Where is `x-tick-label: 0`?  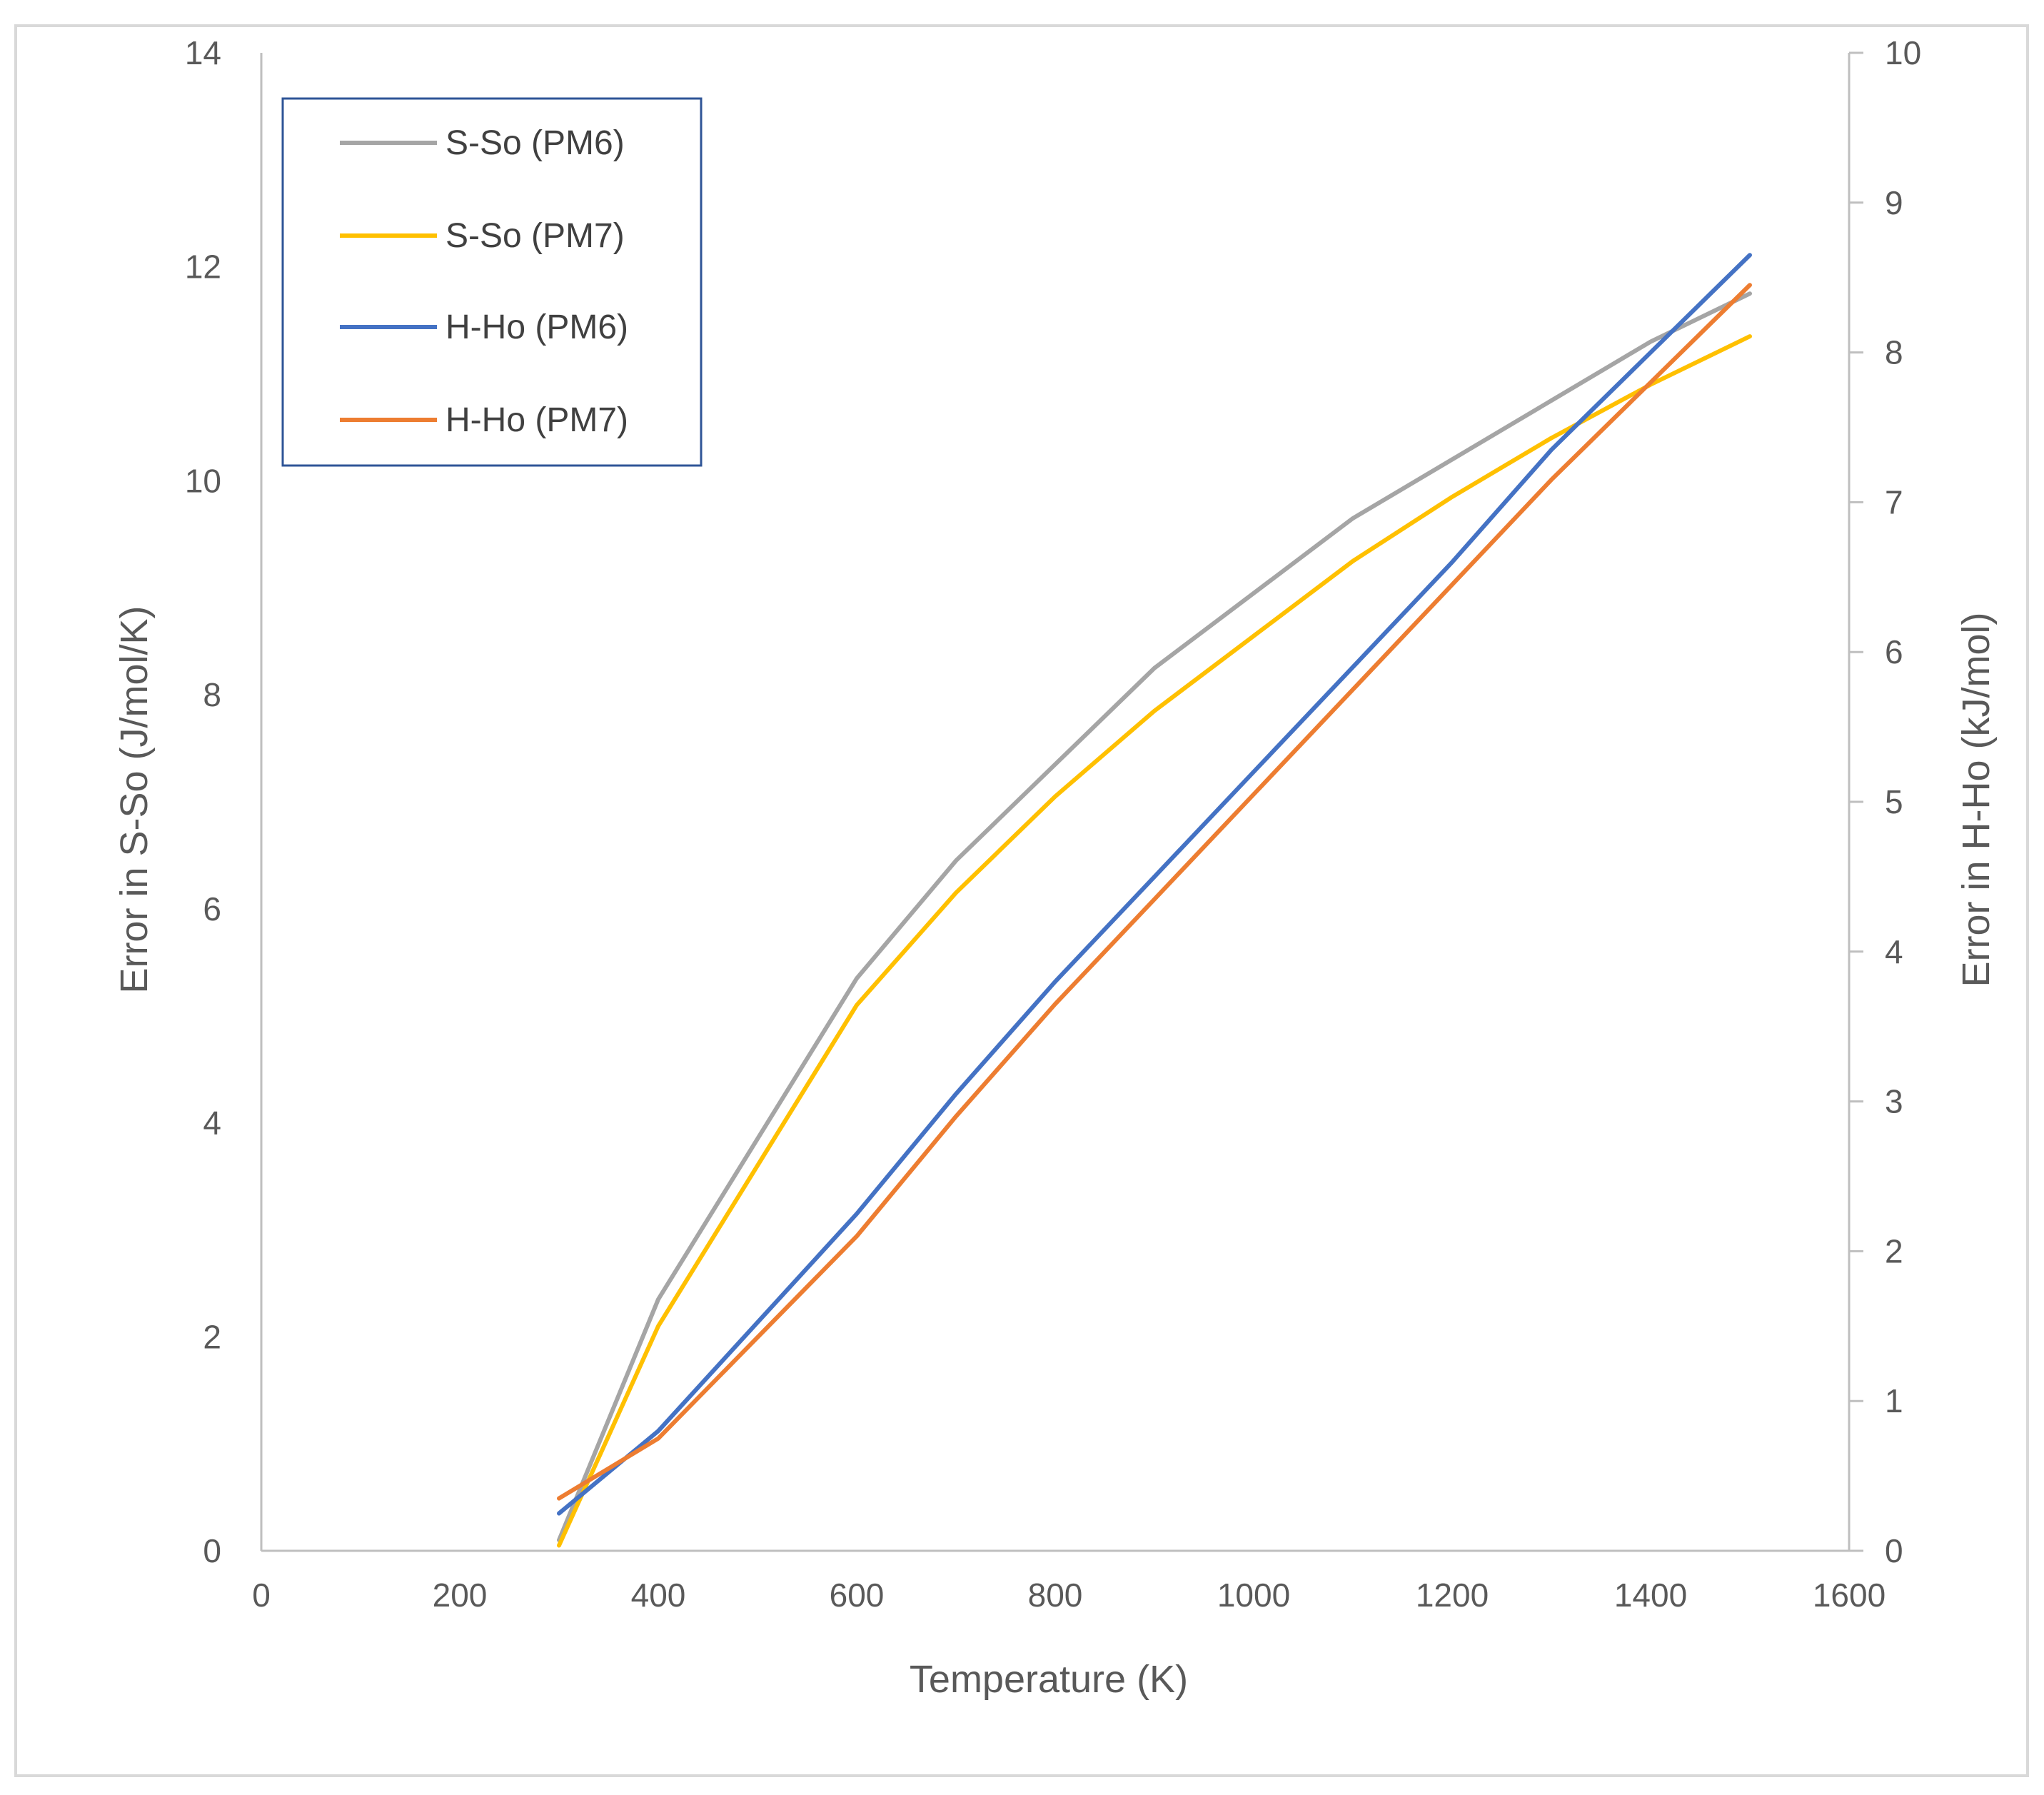 x-tick-label: 0 is located at coordinates (261, 1595).